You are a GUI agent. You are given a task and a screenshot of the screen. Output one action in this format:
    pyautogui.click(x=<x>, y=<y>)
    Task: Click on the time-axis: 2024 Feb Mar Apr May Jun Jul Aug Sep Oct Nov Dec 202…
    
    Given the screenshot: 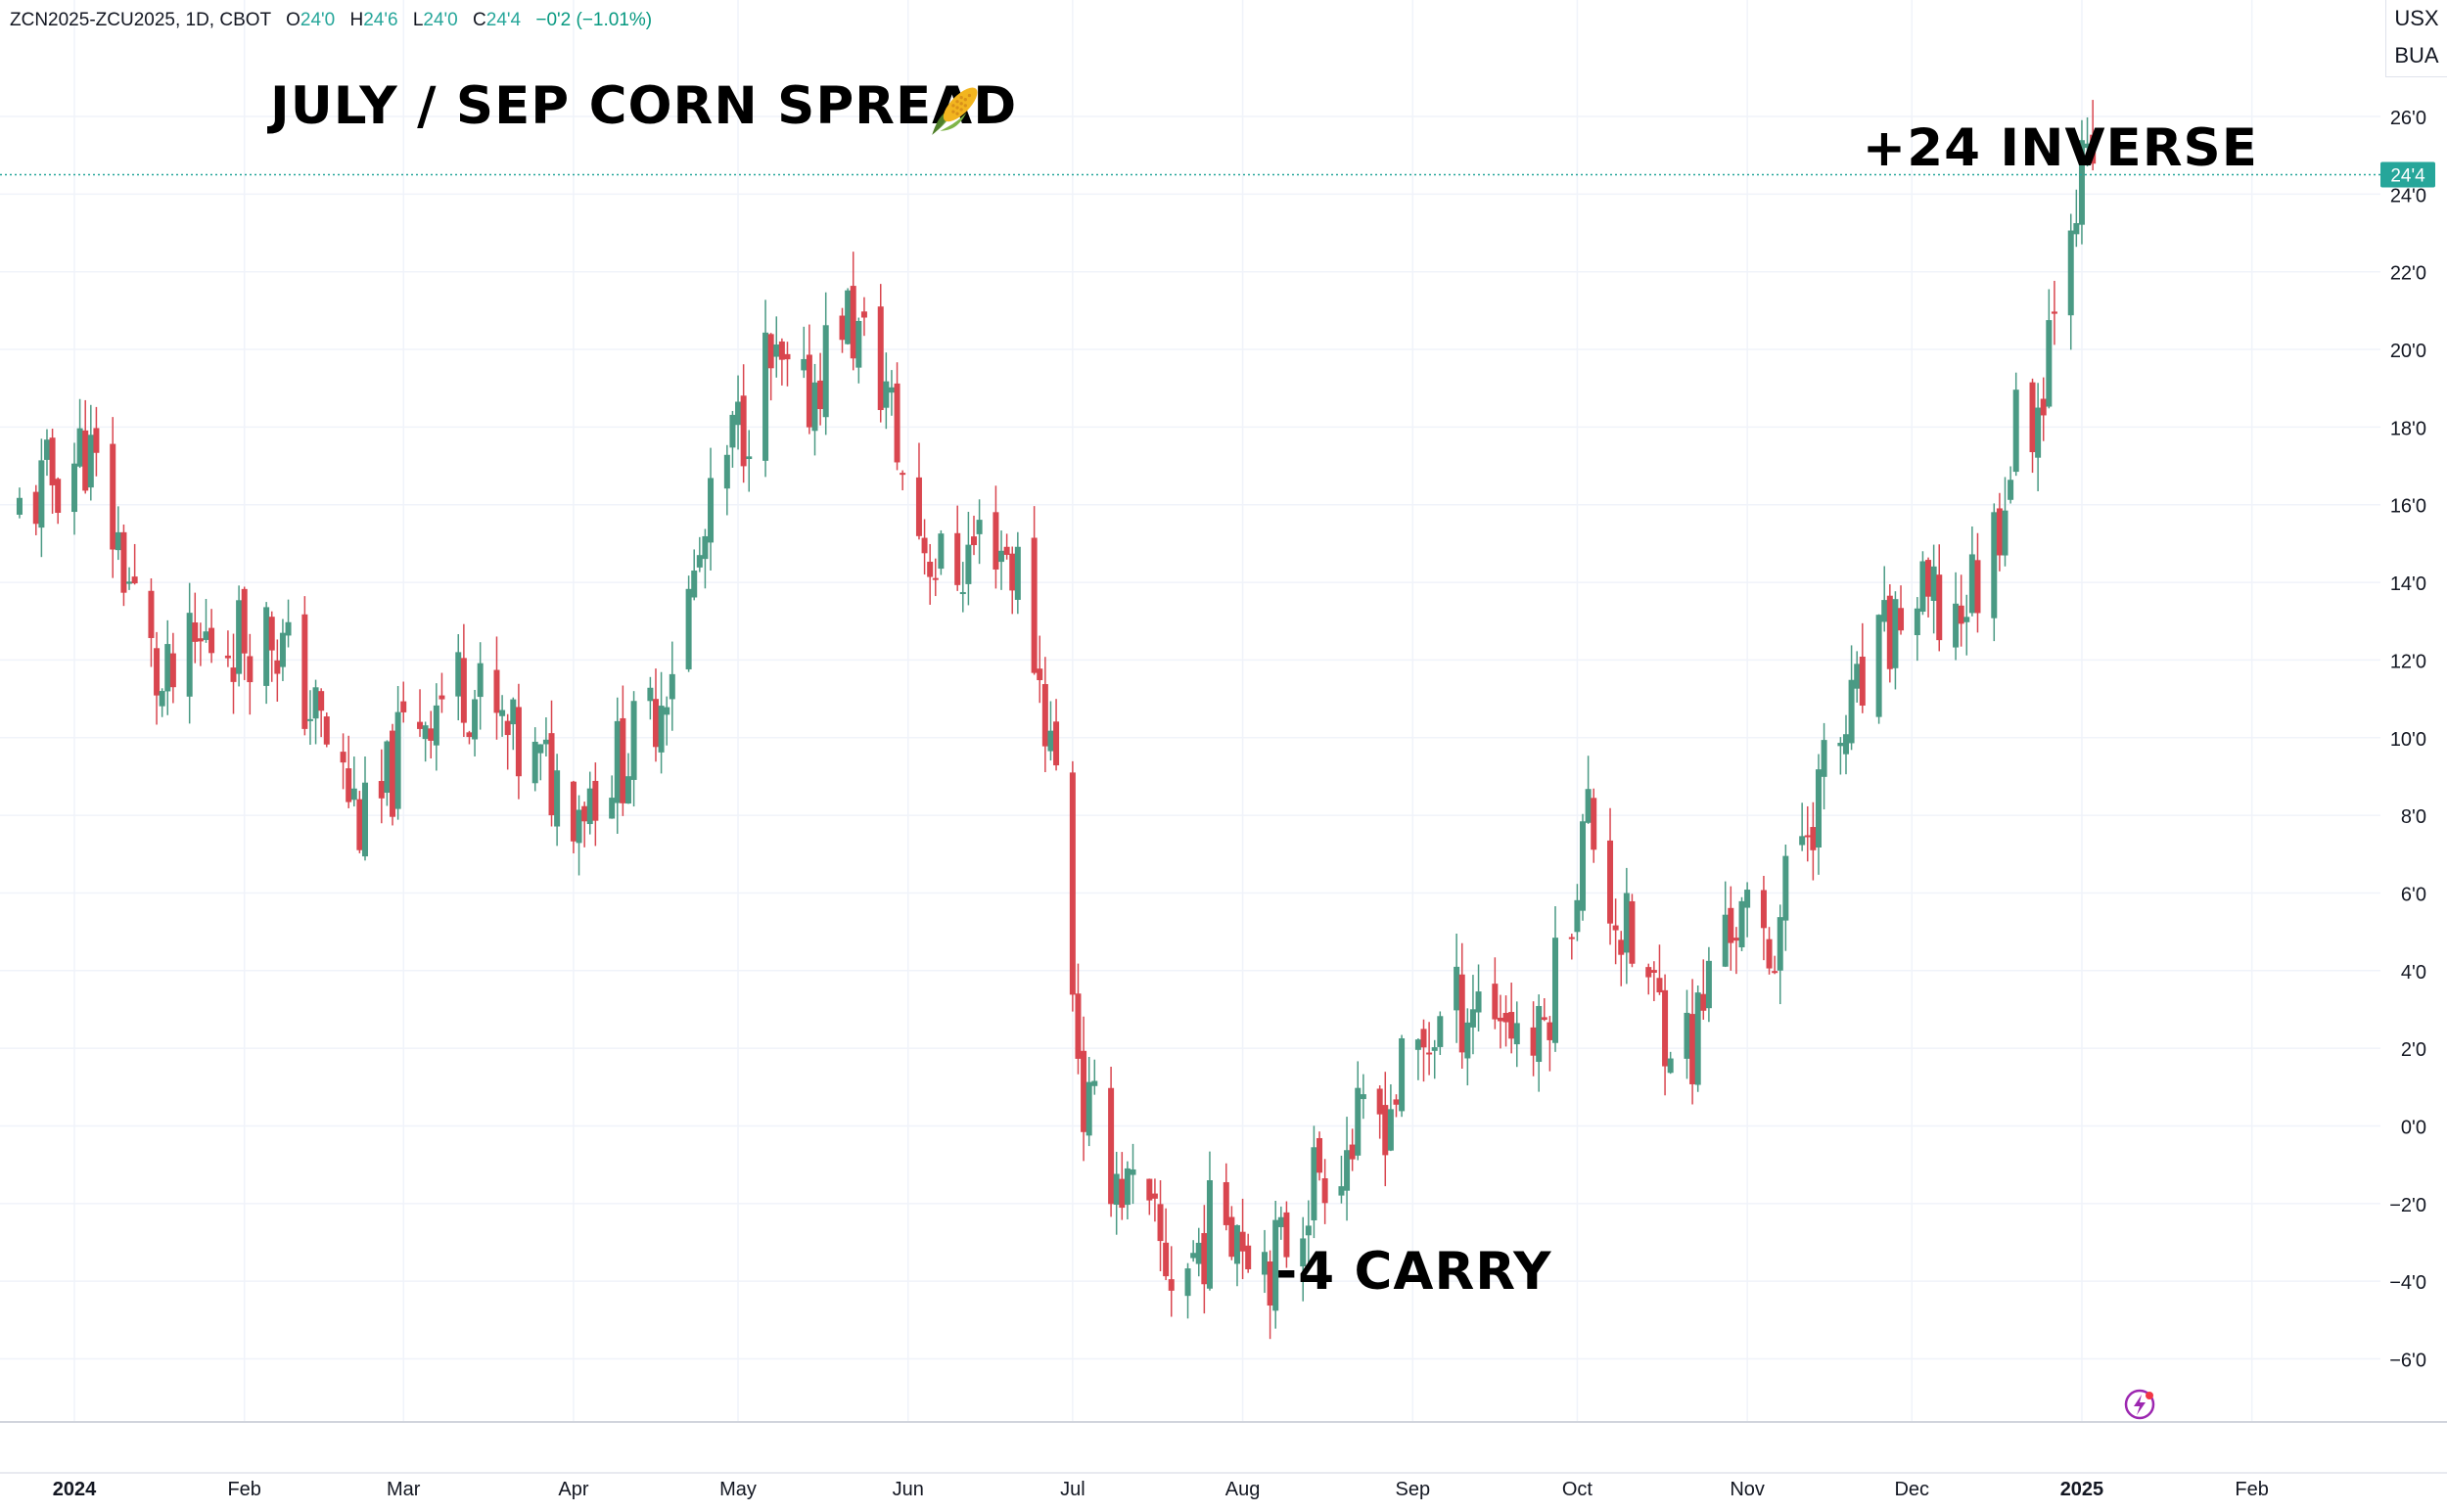 What is the action you would take?
    pyautogui.click(x=1161, y=1489)
    